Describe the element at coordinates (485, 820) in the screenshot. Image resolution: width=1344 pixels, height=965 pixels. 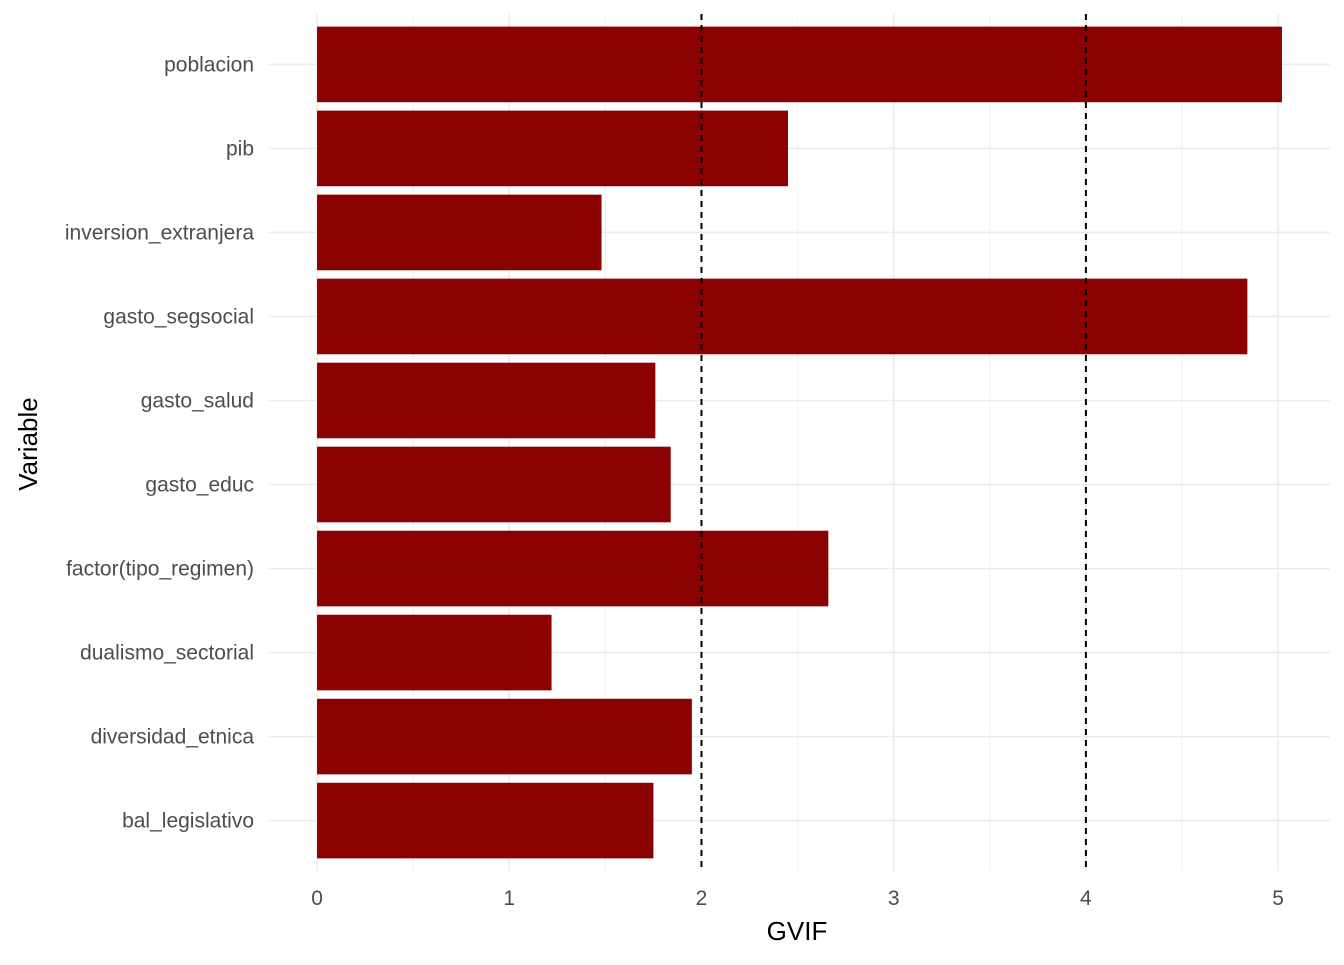
I see `bar-bal-legislativo` at that location.